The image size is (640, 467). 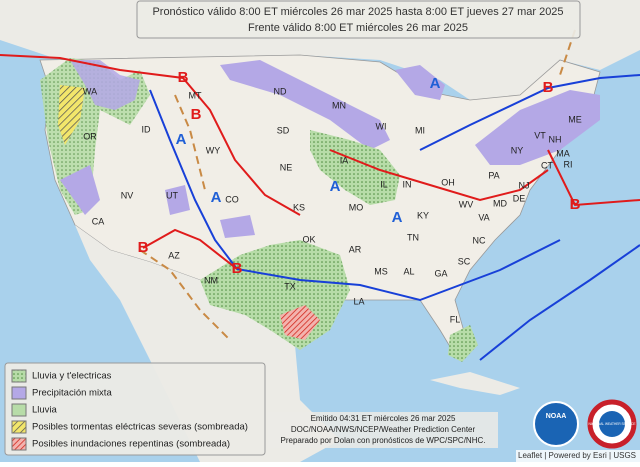 What do you see at coordinates (211, 280) in the screenshot?
I see `state-label: NM` at bounding box center [211, 280].